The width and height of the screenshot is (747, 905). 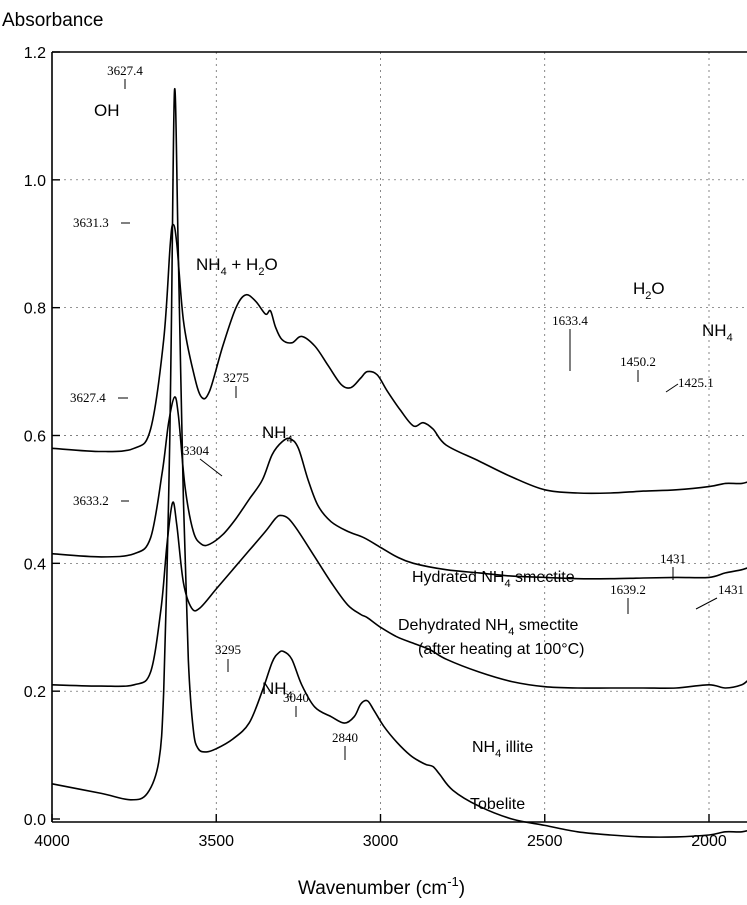 What do you see at coordinates (274, 688) in the screenshot?
I see `band-label-3-part-0: NH` at bounding box center [274, 688].